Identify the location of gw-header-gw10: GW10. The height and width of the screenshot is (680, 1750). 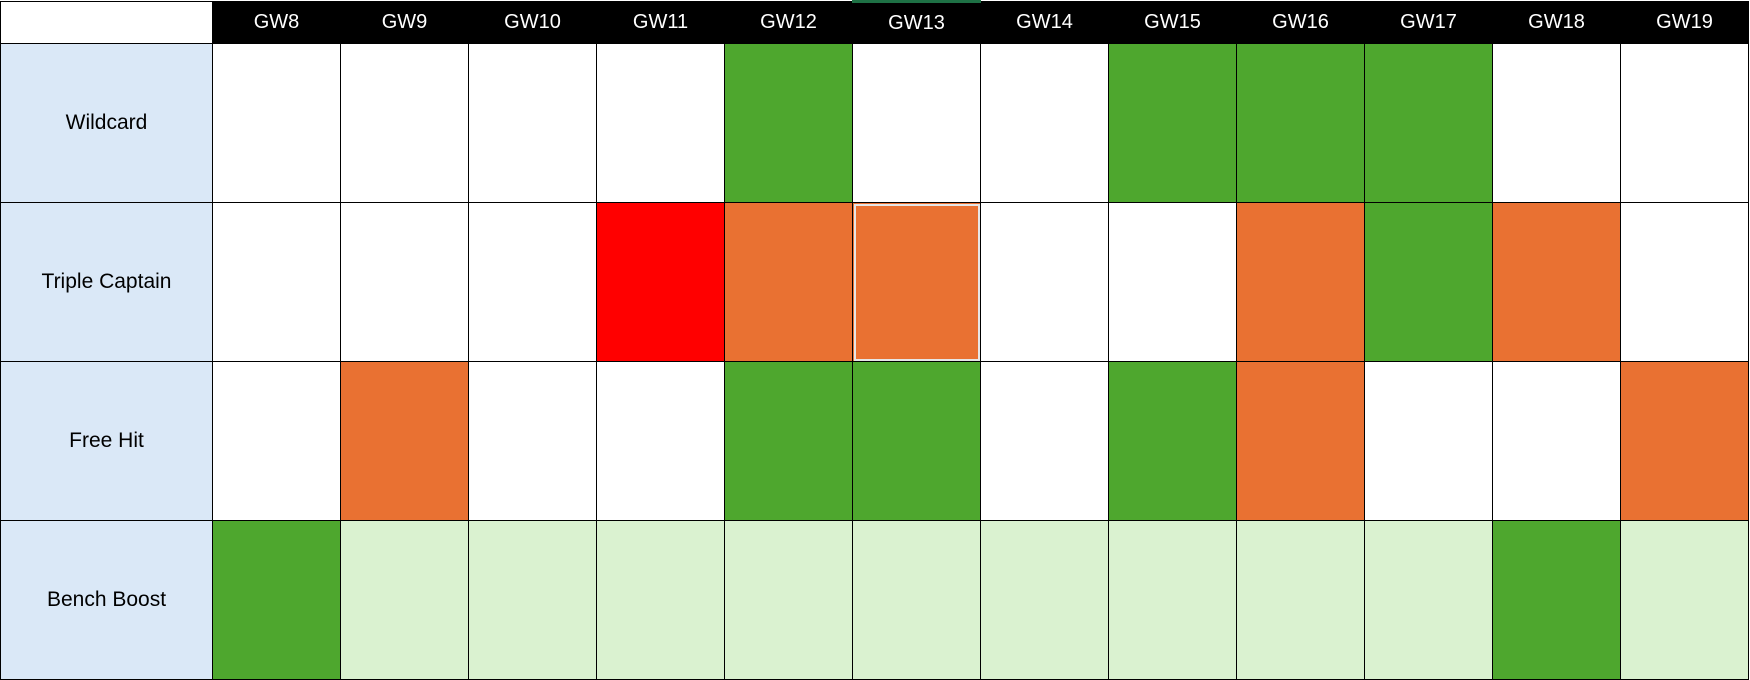
(532, 22).